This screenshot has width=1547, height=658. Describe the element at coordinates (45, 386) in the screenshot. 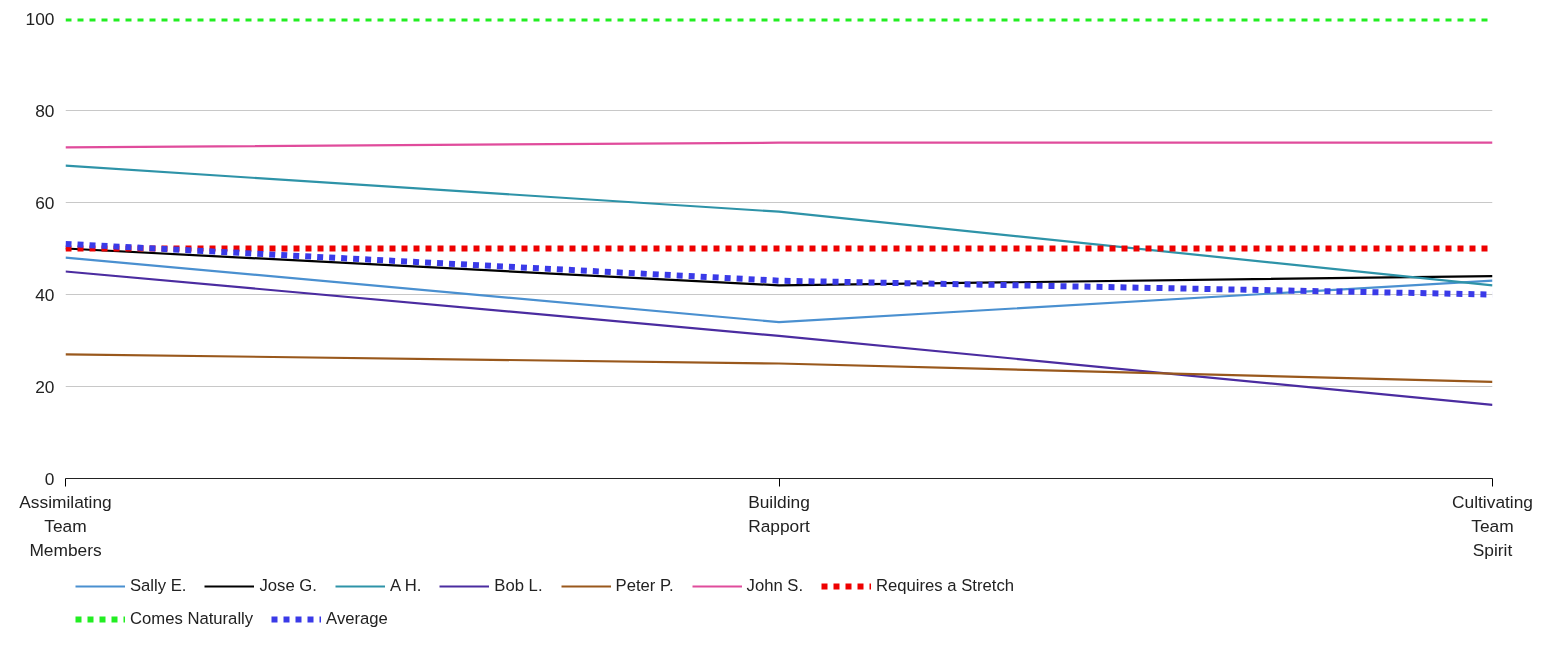

I see `y-tick-label: 20` at that location.